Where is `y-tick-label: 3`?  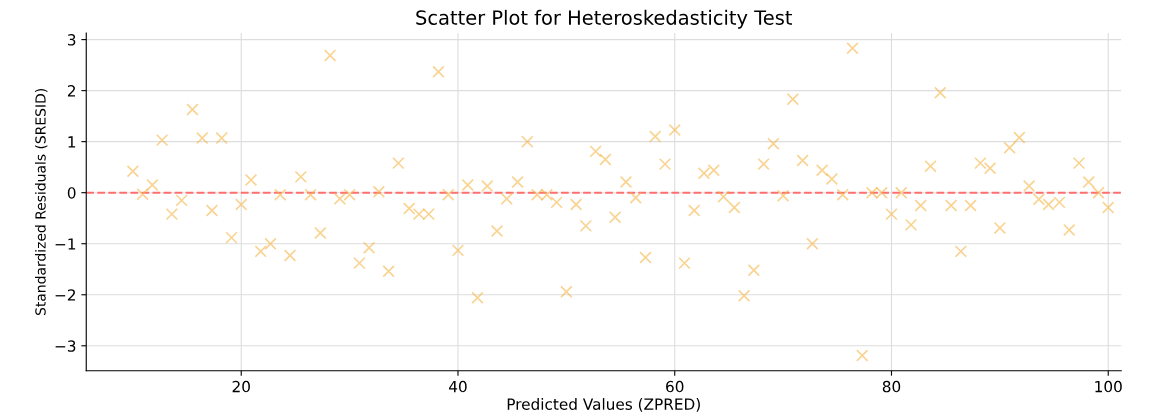
y-tick-label: 3 is located at coordinates (71, 40).